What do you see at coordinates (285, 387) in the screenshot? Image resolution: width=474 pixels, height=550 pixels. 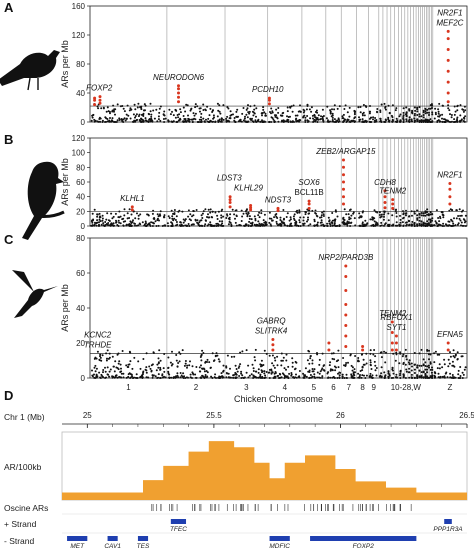 I see `chromosome-label: 4` at bounding box center [285, 387].